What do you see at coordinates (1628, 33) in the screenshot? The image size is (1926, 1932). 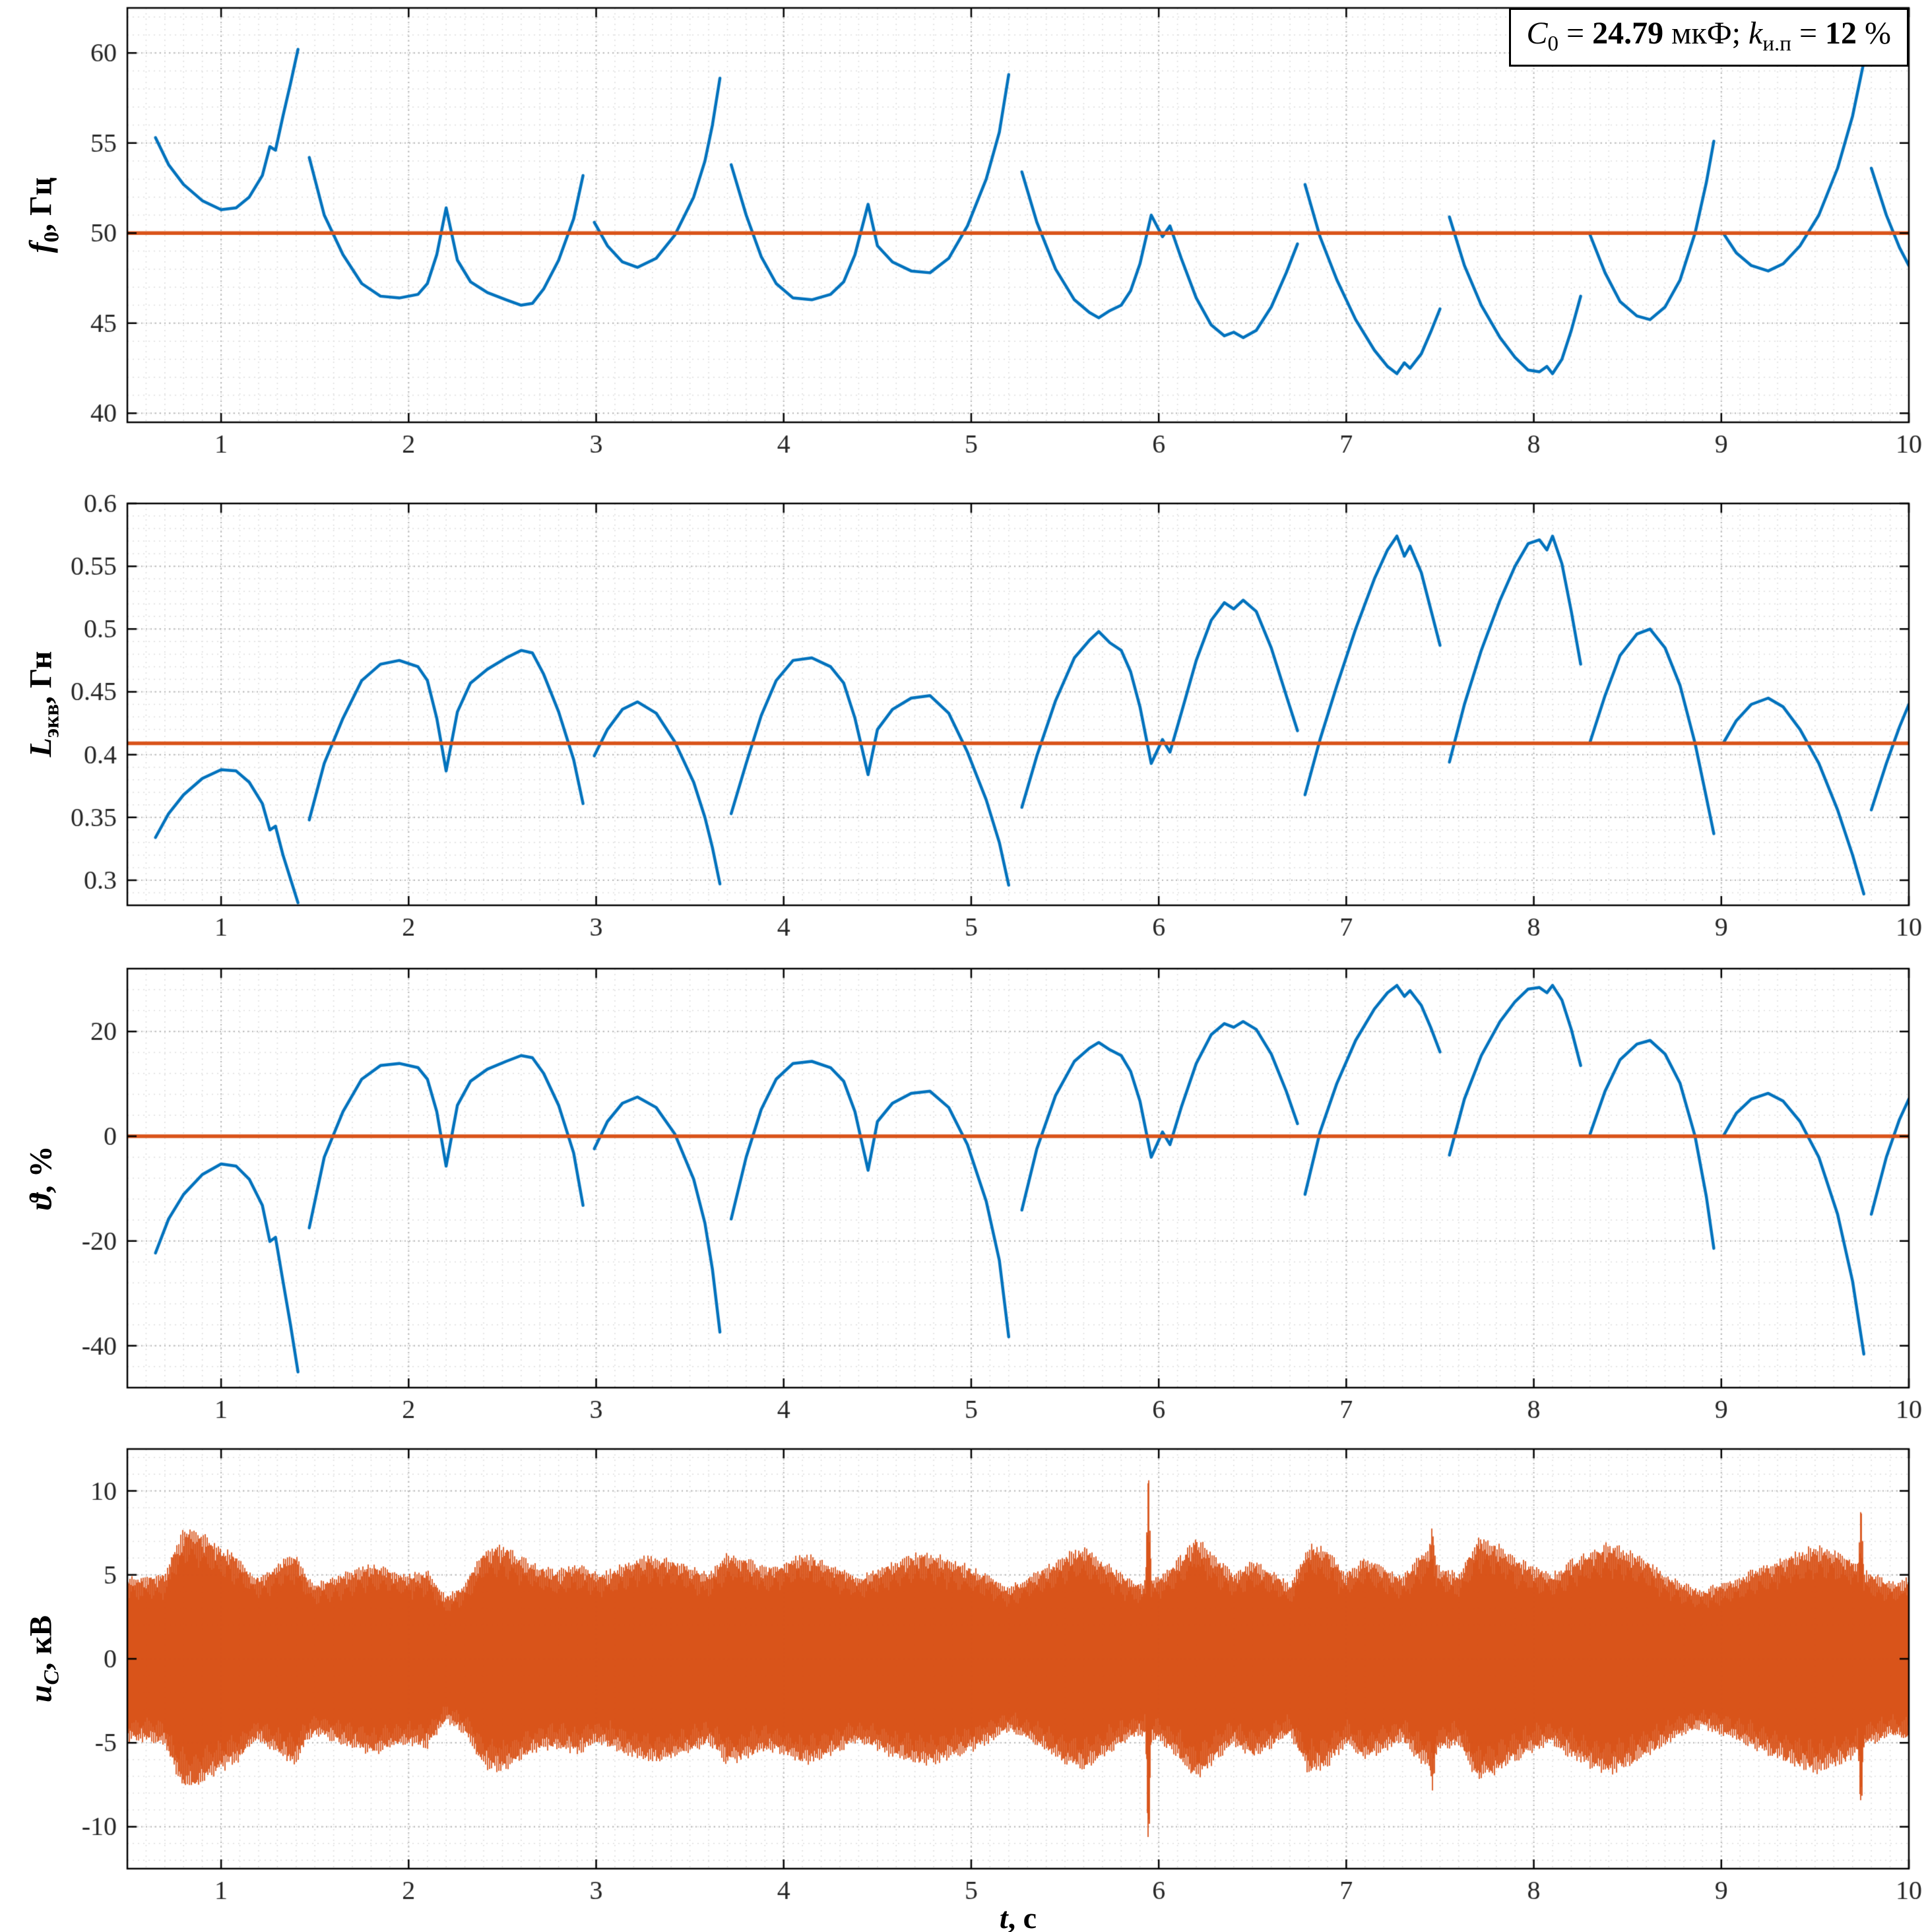 I see `c0-value: 24.79` at bounding box center [1628, 33].